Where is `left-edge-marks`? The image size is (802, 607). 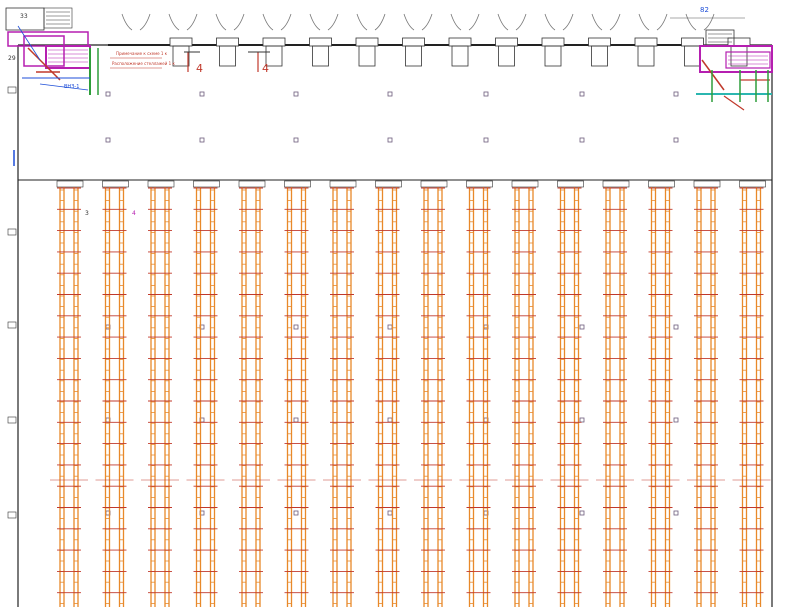 left-edge-marks is located at coordinates (12, 302).